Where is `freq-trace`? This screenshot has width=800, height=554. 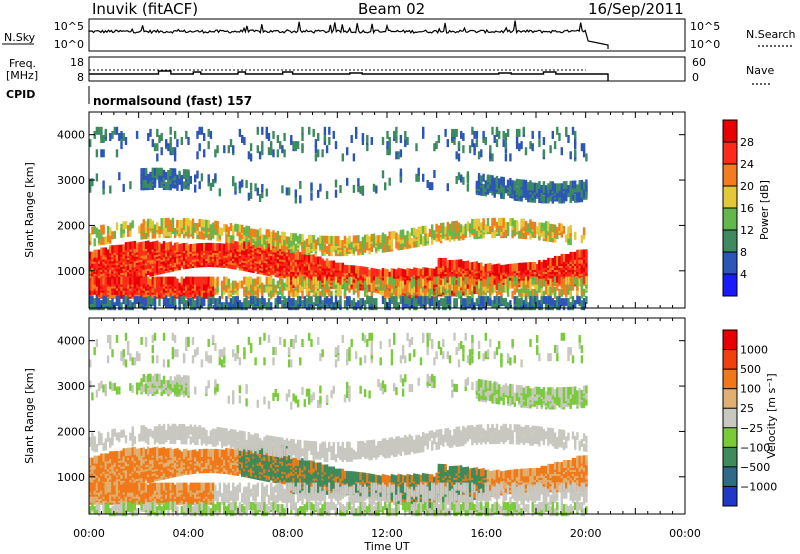
freq-trace is located at coordinates (349, 75).